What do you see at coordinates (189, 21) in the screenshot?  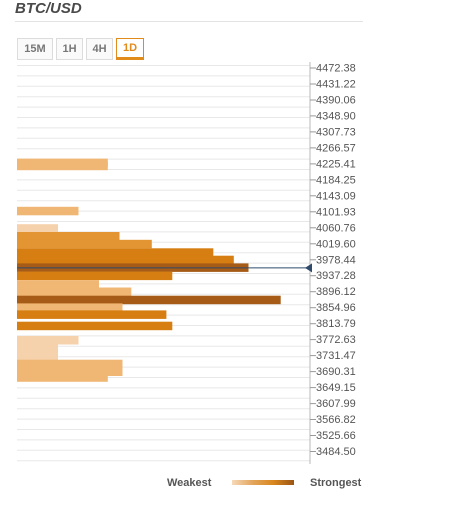 I see `title-divider` at bounding box center [189, 21].